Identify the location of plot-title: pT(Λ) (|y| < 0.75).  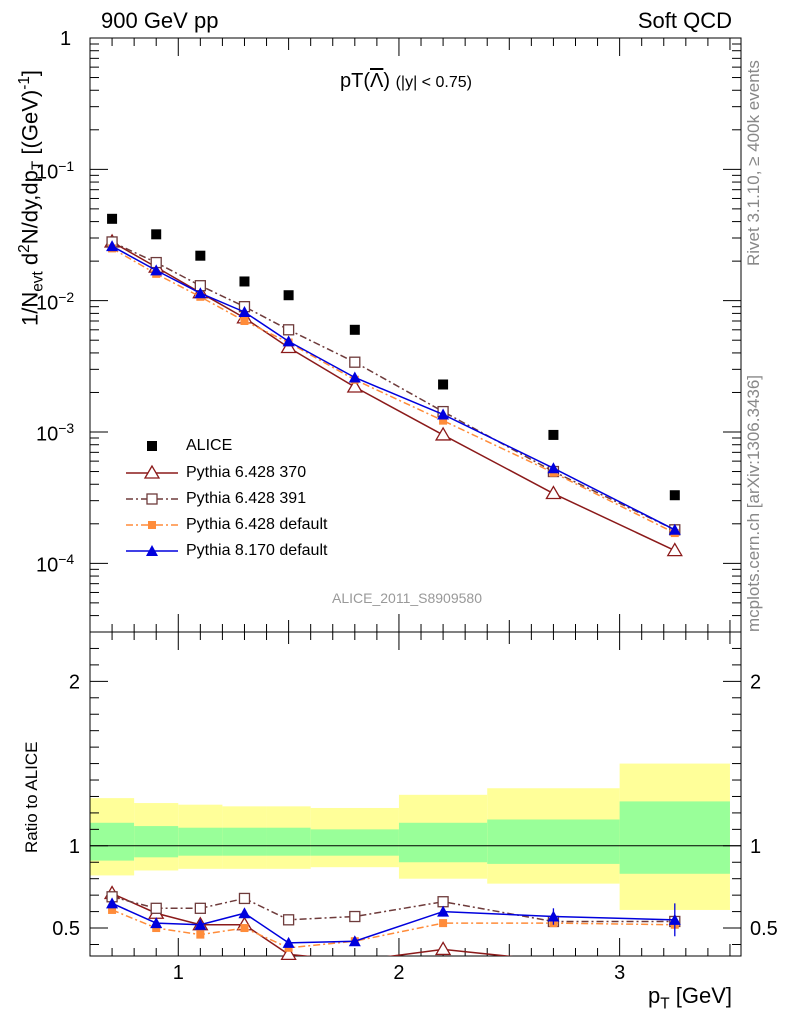
(406, 81).